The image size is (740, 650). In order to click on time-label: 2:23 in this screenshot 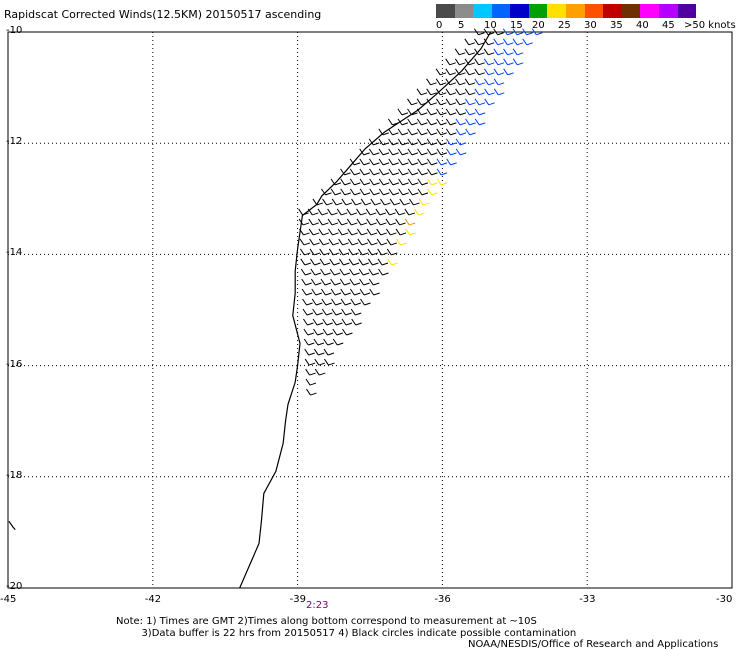, I will do `click(317, 605)`.